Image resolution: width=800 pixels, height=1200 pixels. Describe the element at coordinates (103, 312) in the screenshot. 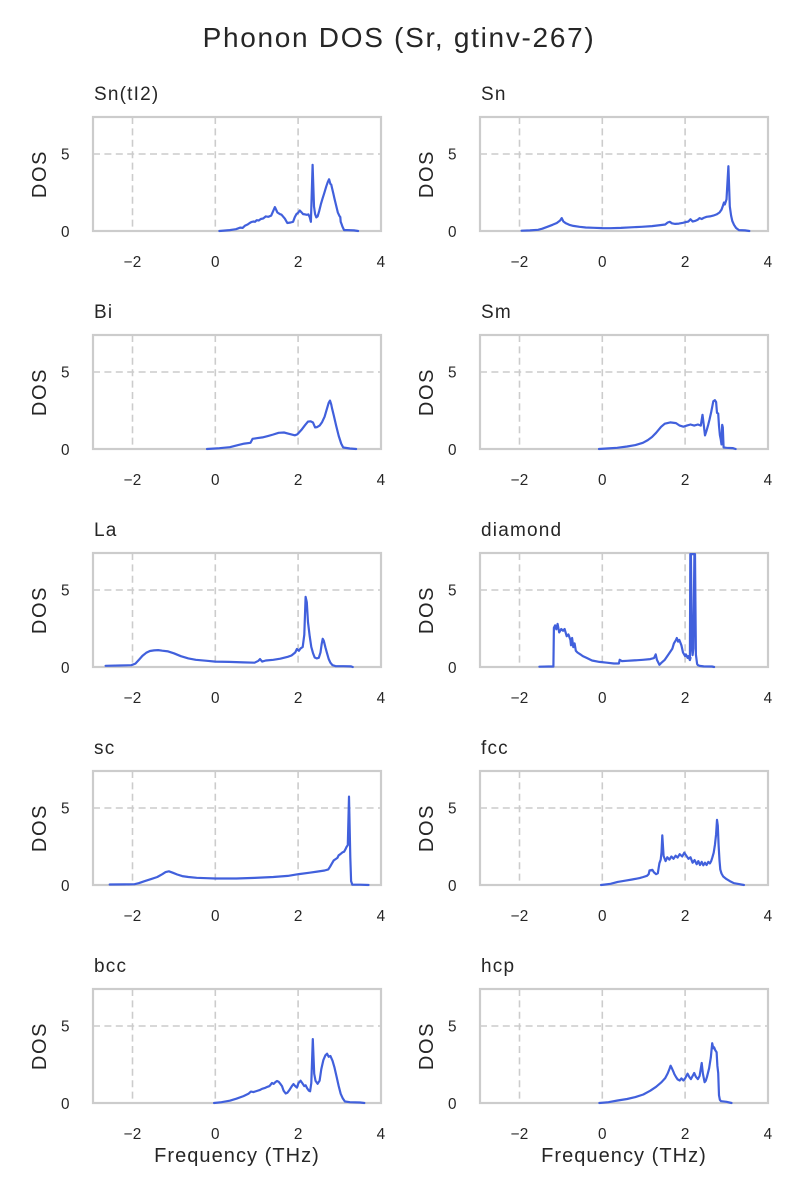

I see `svg-text: Bi` at that location.